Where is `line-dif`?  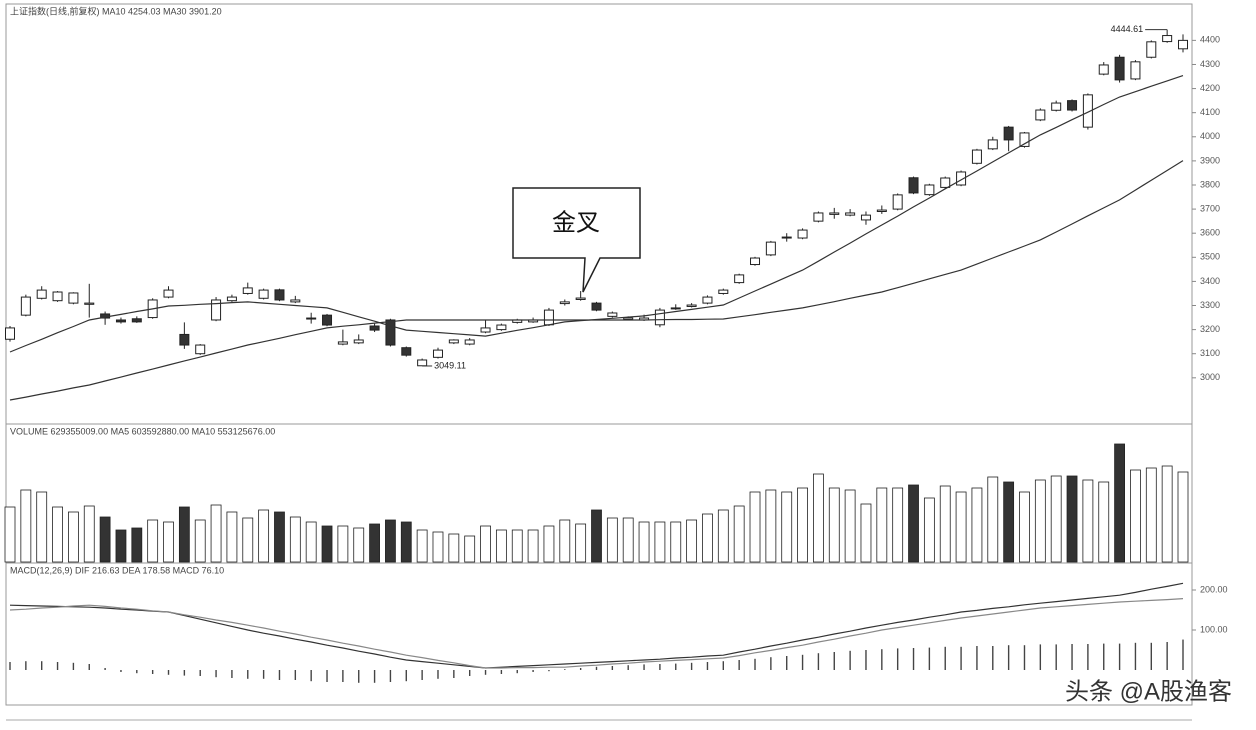 line-dif is located at coordinates (596, 625).